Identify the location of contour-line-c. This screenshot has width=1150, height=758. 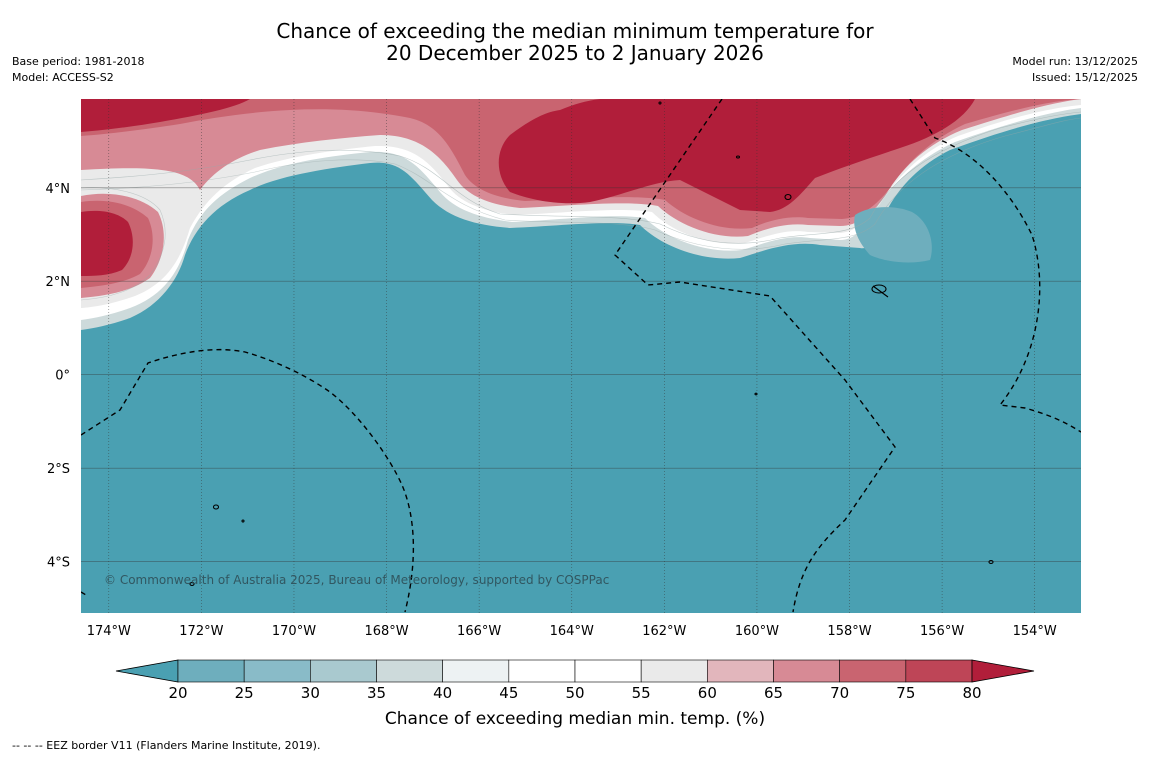
(123, 244).